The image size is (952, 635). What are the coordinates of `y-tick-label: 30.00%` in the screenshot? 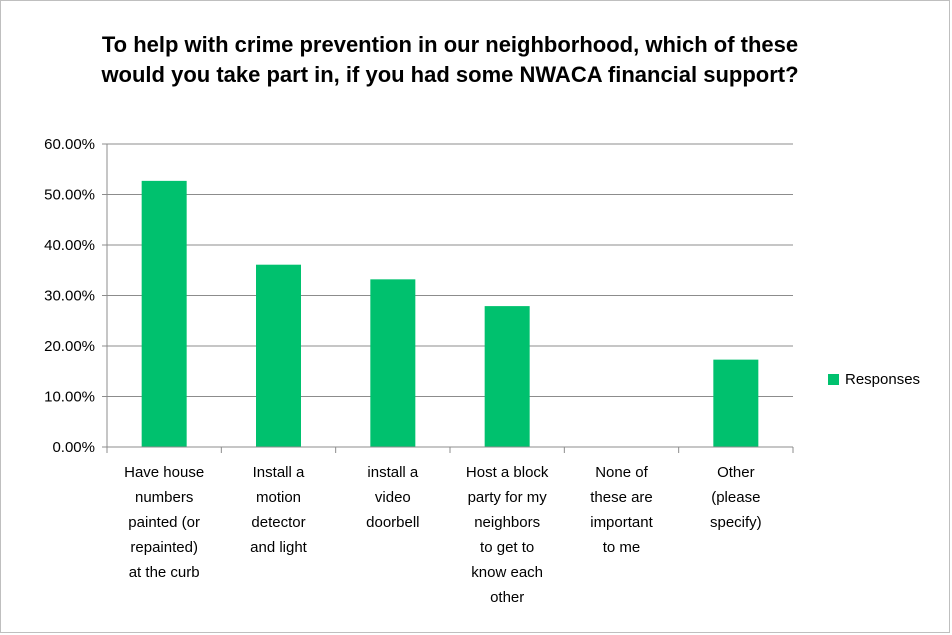 It's located at (69, 296).